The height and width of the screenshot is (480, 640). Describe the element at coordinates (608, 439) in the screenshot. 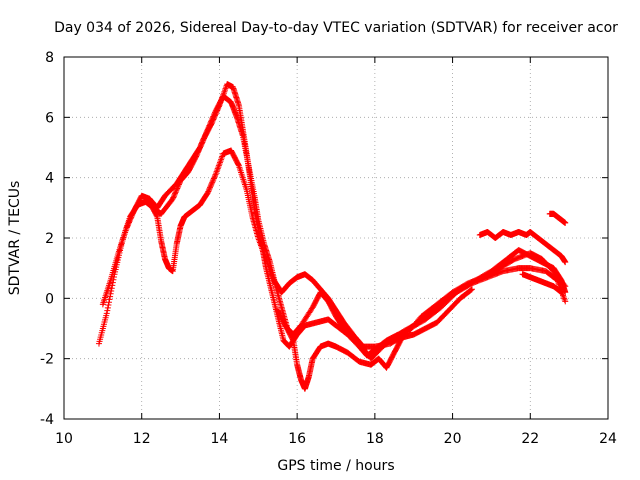

I see `x-tick-label: 24` at that location.